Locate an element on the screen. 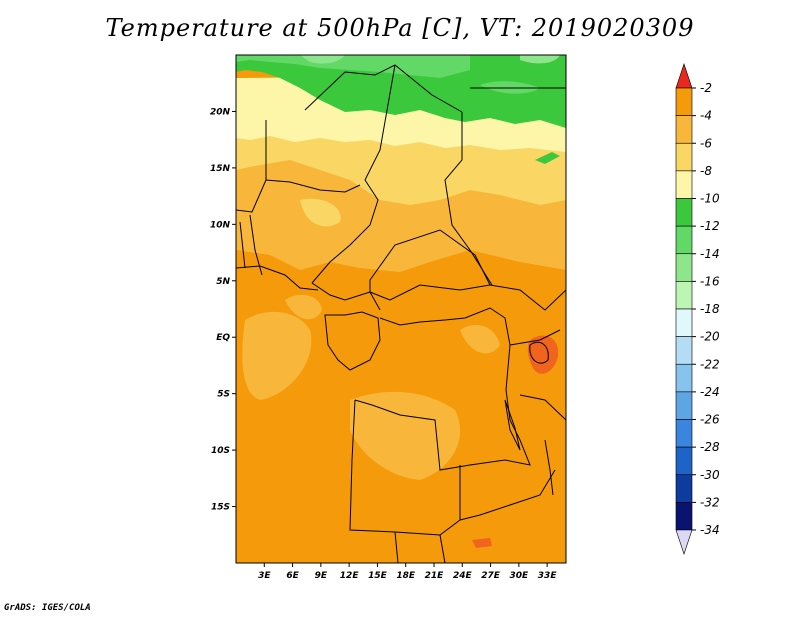  border-zambia is located at coordinates (507, 495).